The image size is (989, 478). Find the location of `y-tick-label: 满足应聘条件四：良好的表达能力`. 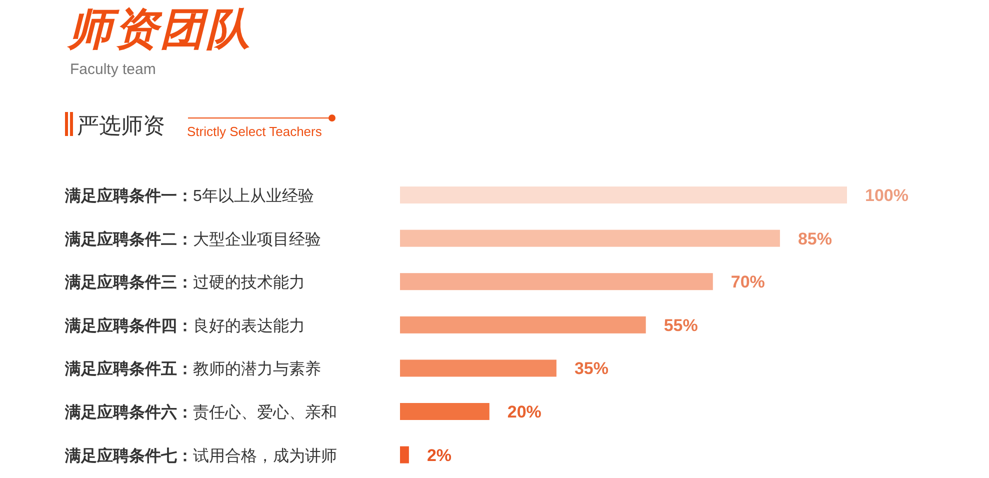

y-tick-label: 满足应聘条件四：良好的表达能力 is located at coordinates (184, 325).